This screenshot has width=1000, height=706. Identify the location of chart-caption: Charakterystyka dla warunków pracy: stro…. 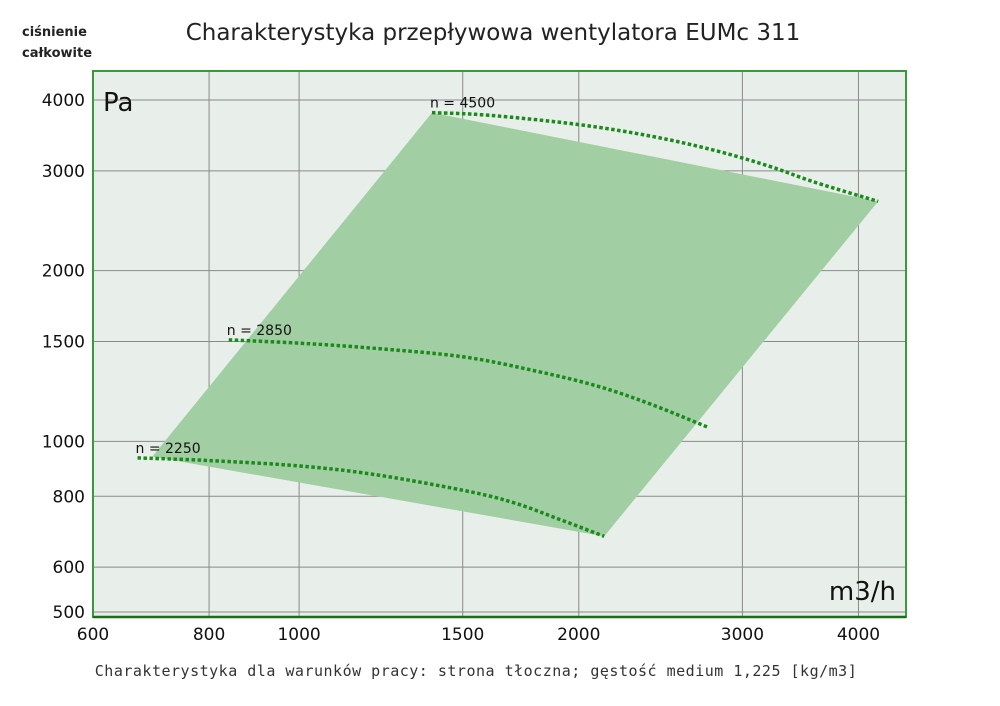
(476, 671).